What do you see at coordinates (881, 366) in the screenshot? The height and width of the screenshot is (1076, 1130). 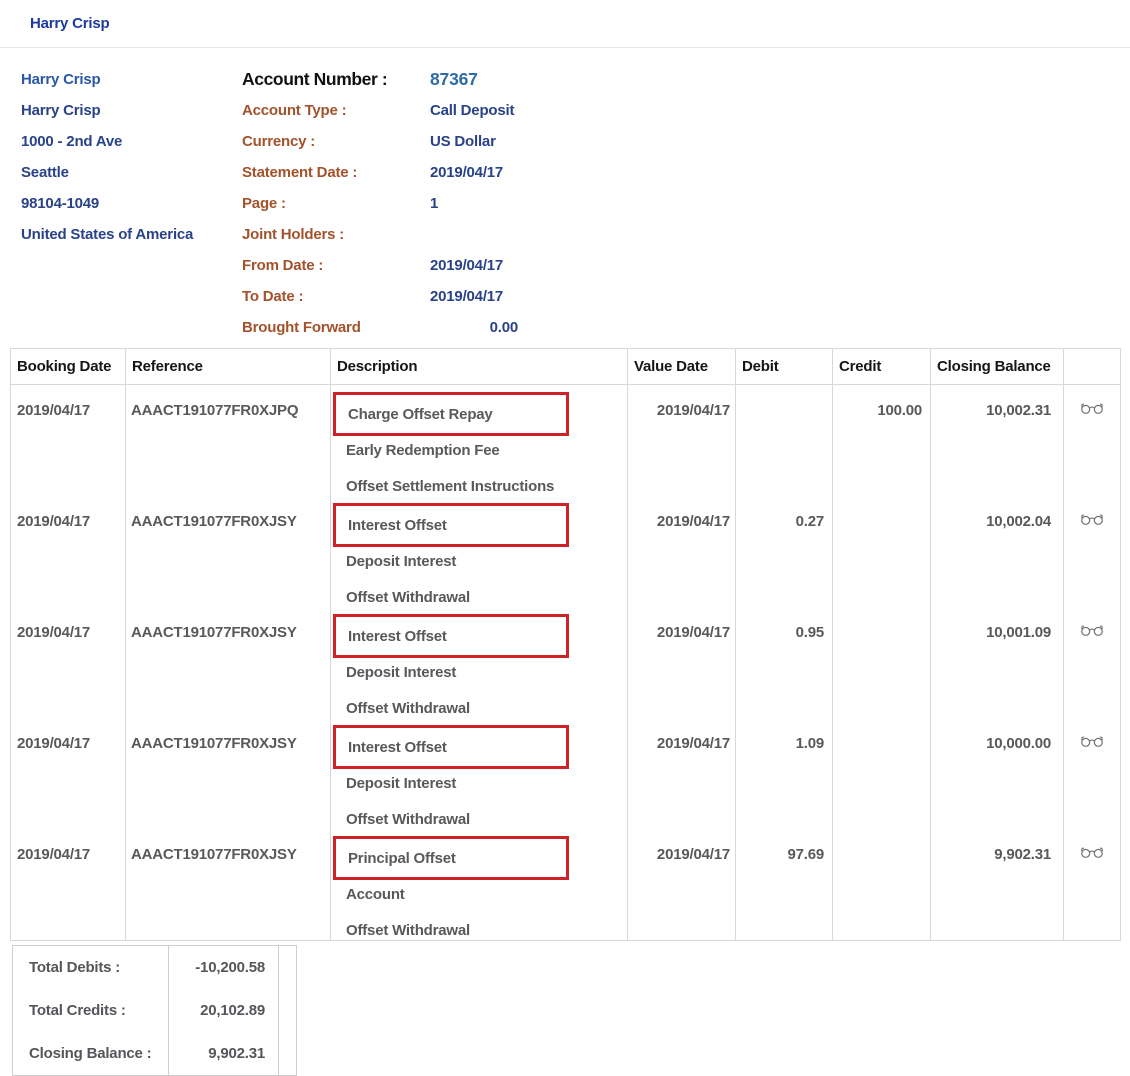 I see `column-header-credit: Credit` at bounding box center [881, 366].